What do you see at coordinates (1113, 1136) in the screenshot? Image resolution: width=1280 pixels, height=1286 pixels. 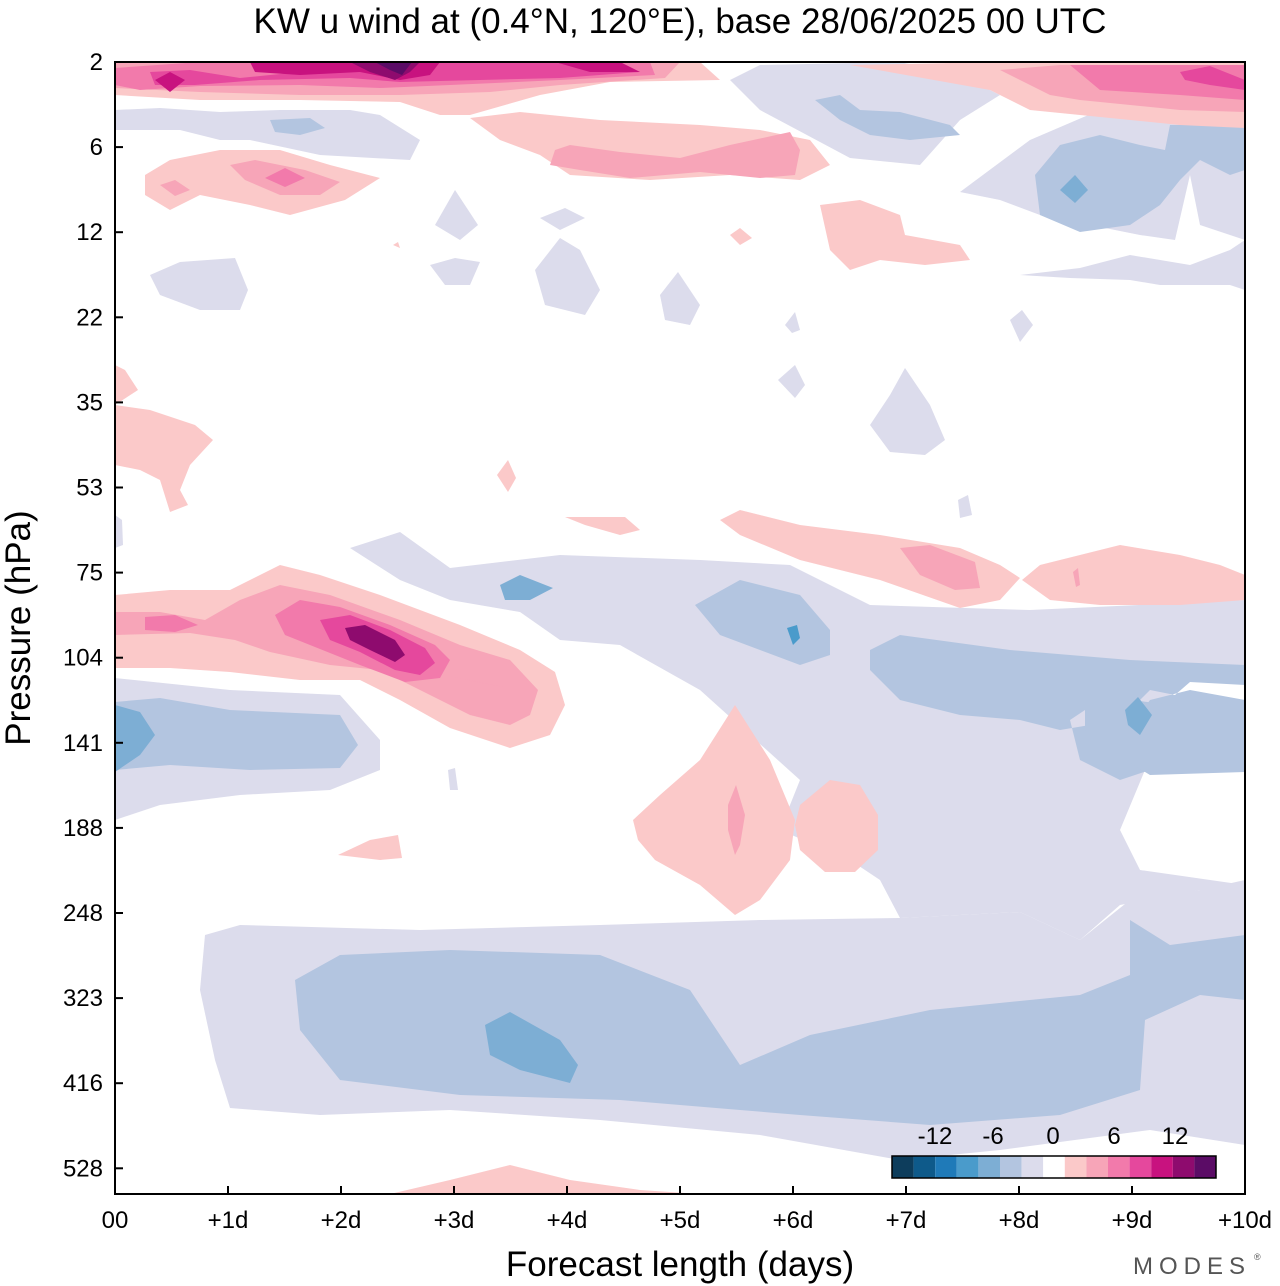 I see `colorbar-tick-label: 6` at bounding box center [1113, 1136].